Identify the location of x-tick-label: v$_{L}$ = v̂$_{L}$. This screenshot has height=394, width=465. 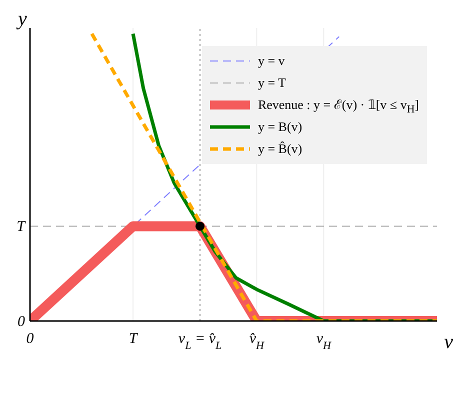
(200, 341).